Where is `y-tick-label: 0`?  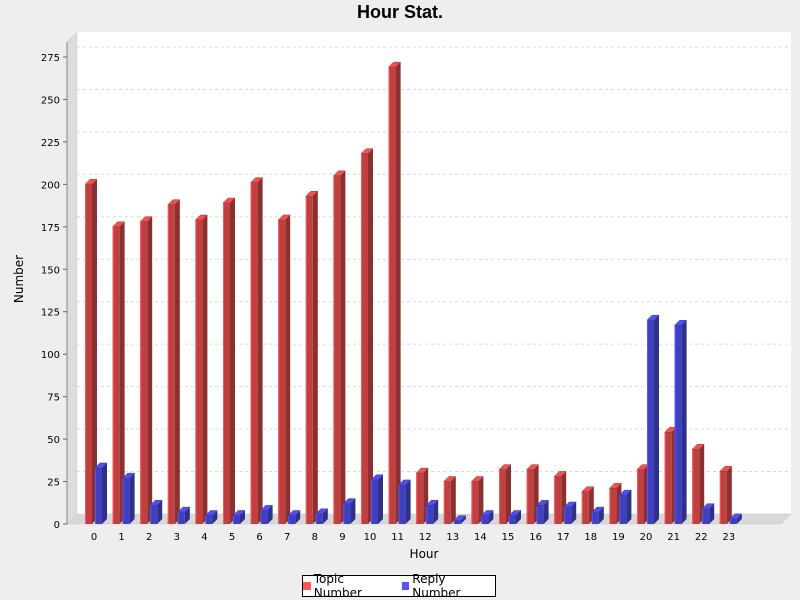
y-tick-label: 0 is located at coordinates (57, 525).